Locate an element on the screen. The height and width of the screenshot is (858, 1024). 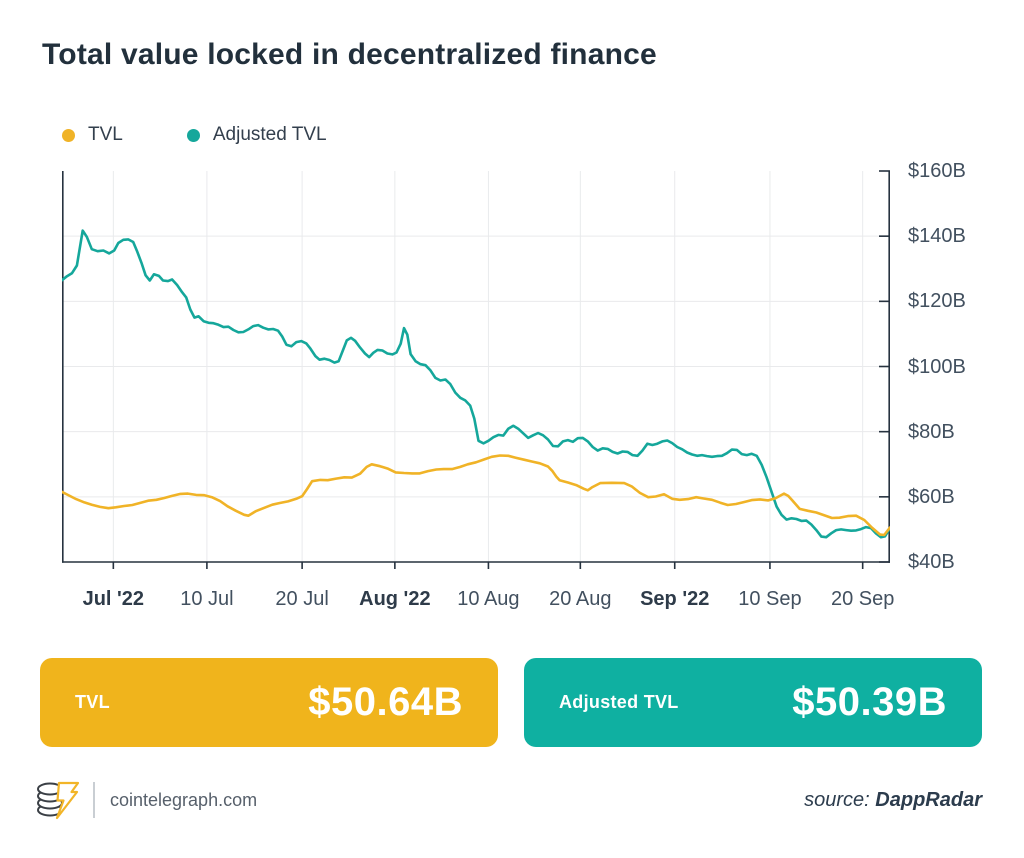
adjusted-tvl-dot-icon is located at coordinates (193, 135).